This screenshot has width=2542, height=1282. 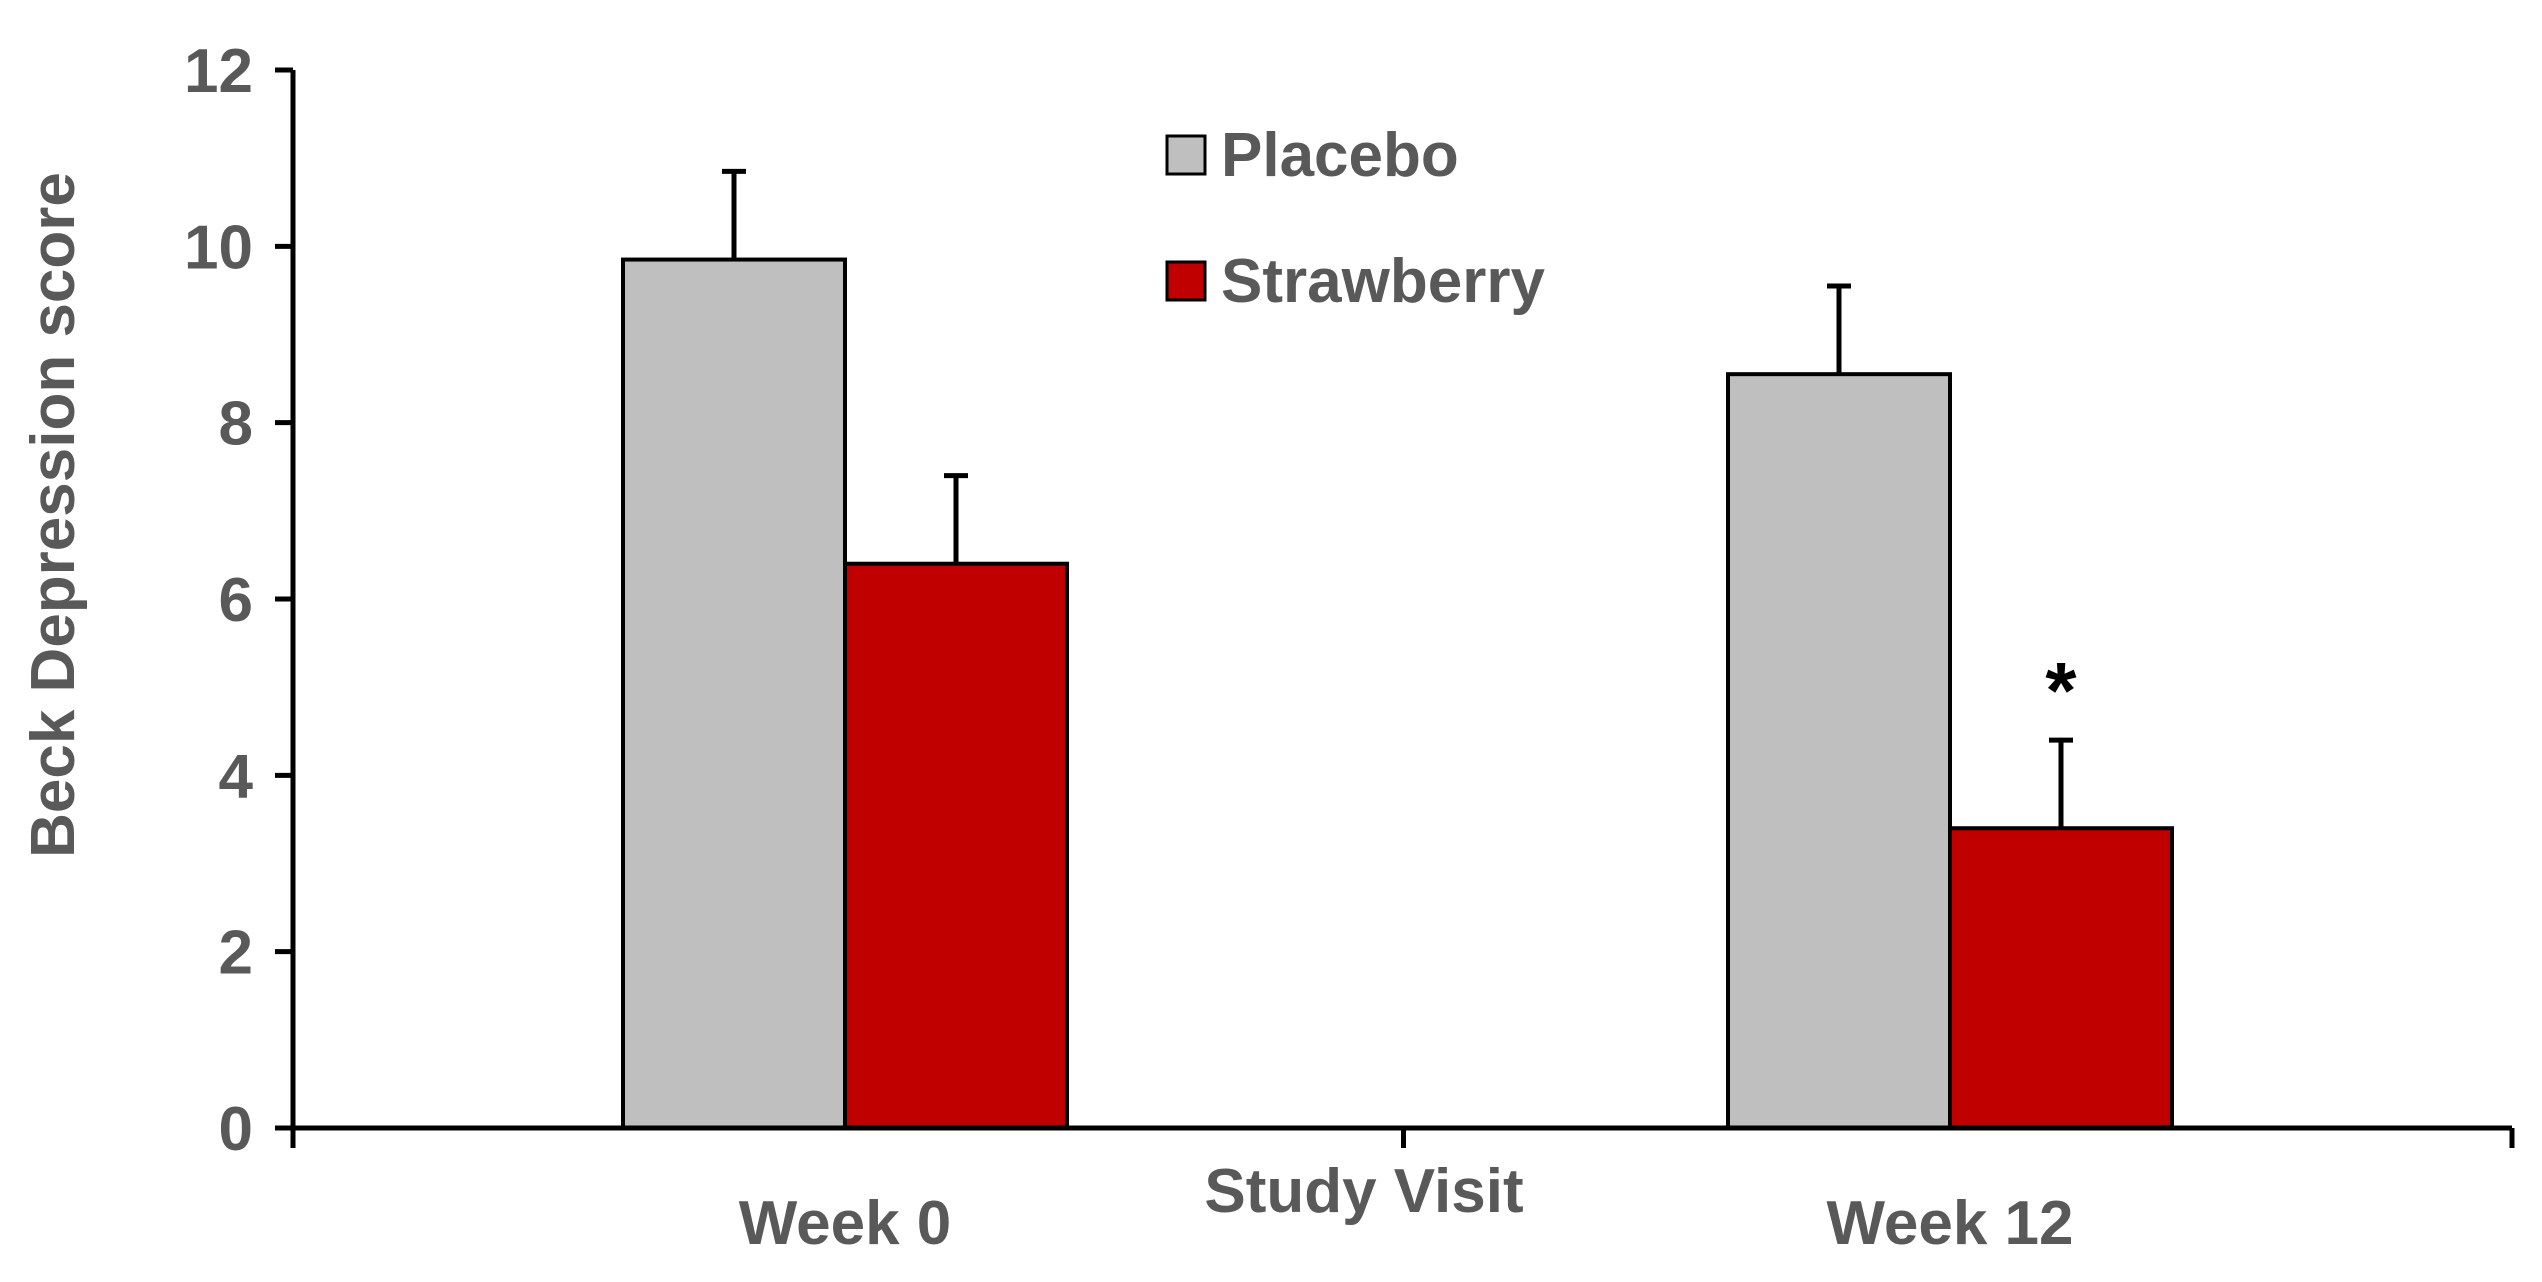 I want to click on y-tick-label: 12, so click(x=218, y=71).